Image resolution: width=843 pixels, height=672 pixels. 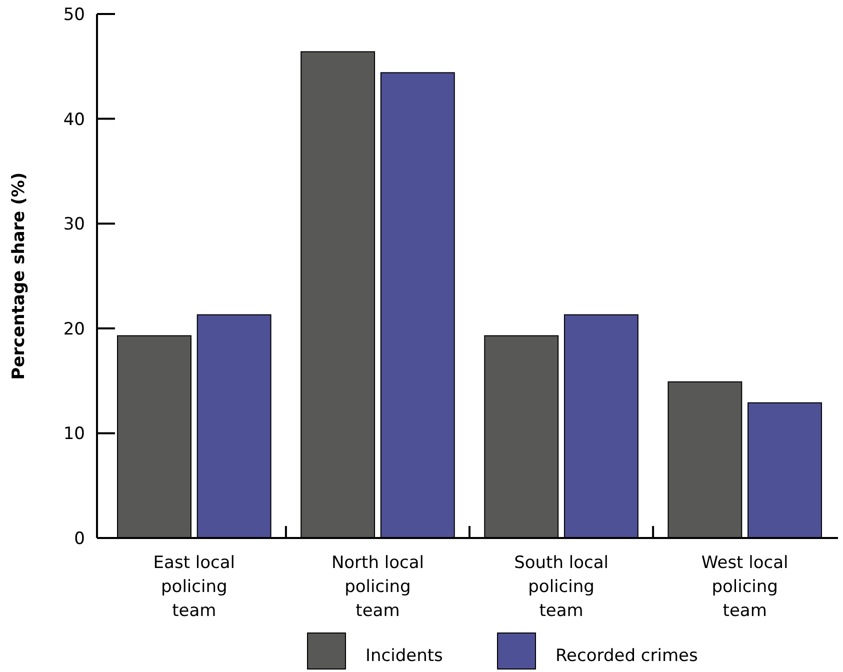 I want to click on x-tick-label: North local policing team, so click(x=377, y=587).